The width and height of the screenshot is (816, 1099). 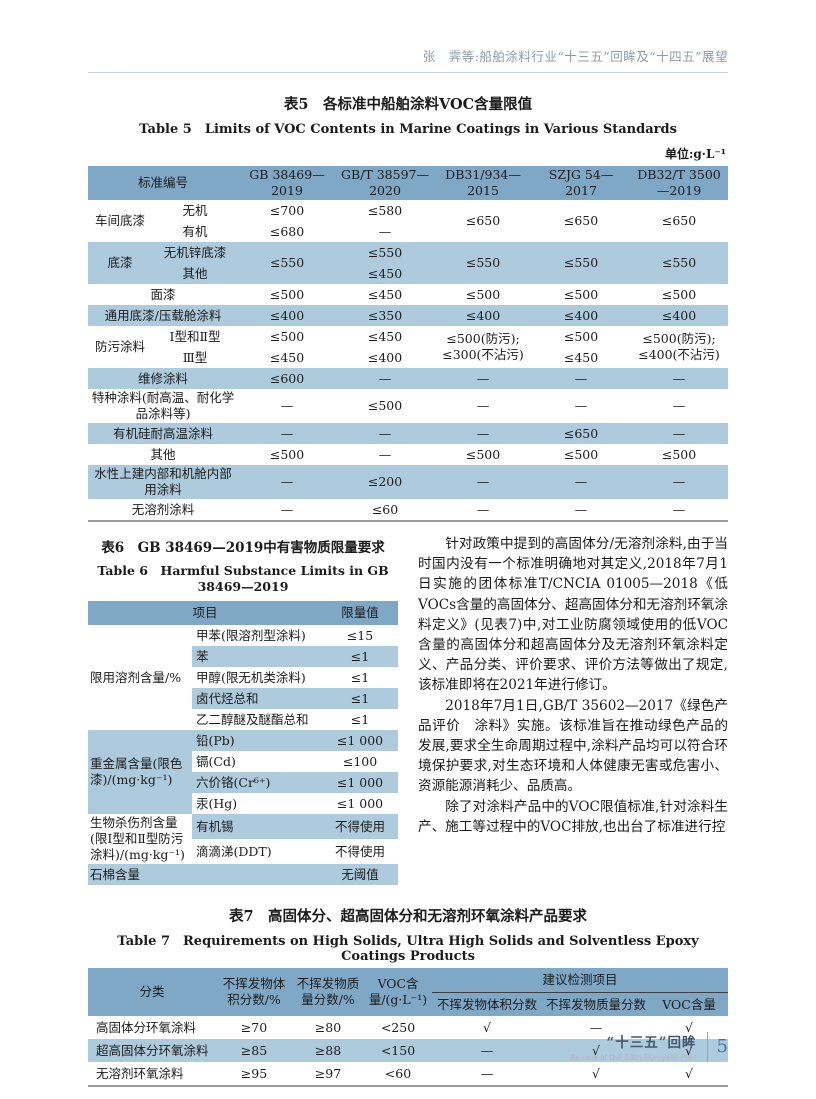 I want to click on column-header: 不挥发物体积分数, so click(x=486, y=1004).